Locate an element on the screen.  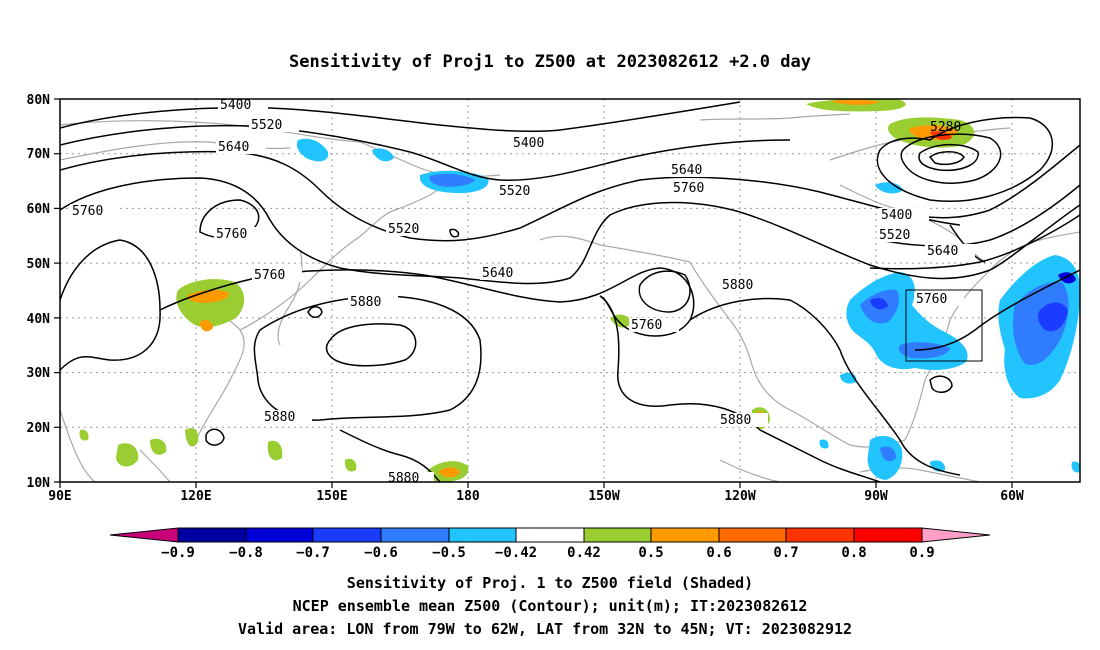
lat-label: 30N is located at coordinates (39, 373).